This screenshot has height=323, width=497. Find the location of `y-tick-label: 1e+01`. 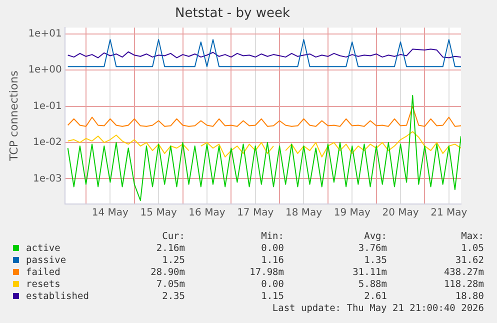

y-tick-label: 1e+01 is located at coordinates (45, 34).